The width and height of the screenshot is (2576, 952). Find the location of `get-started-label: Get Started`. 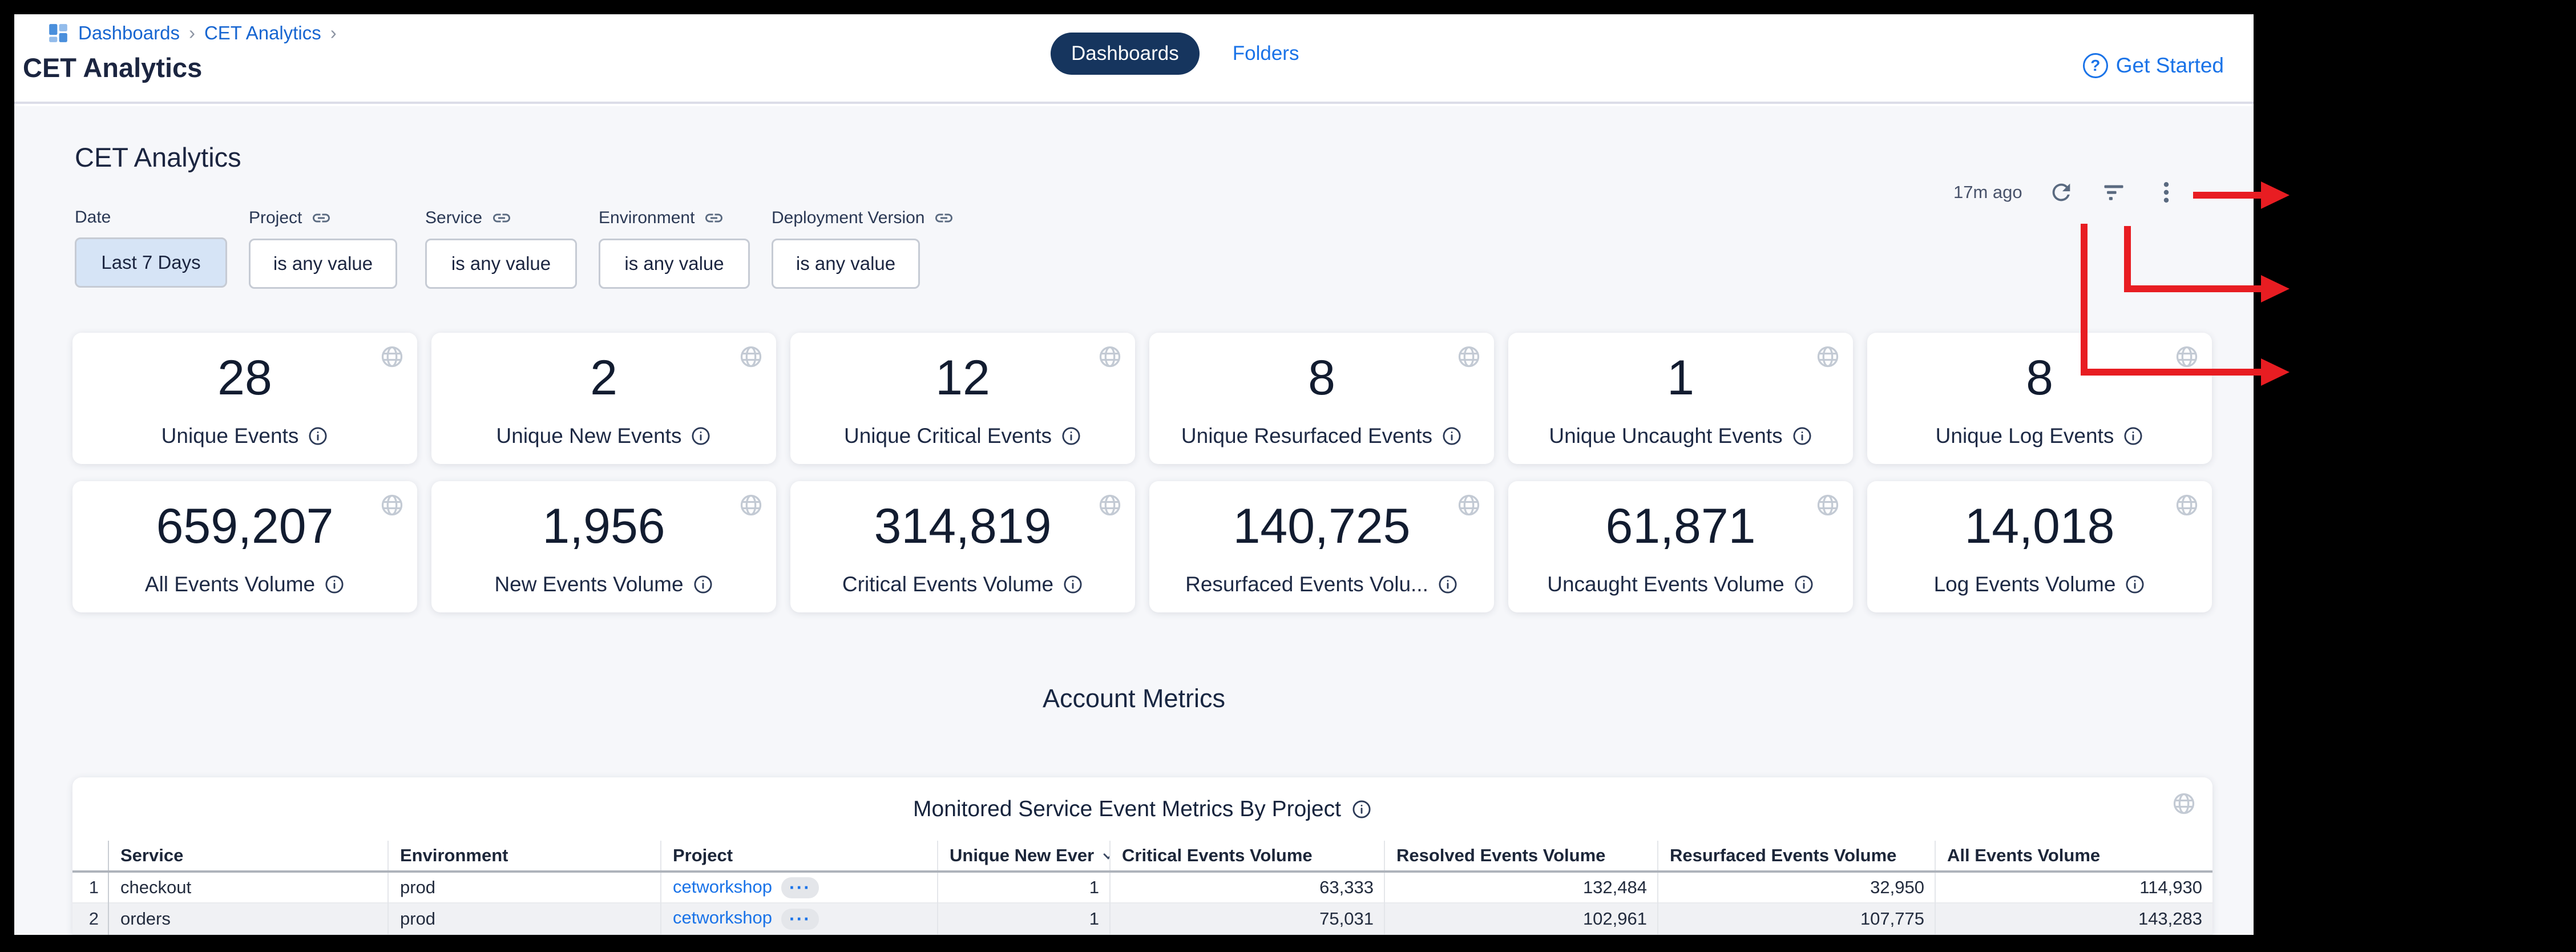

get-started-label: Get Started is located at coordinates (2169, 65).